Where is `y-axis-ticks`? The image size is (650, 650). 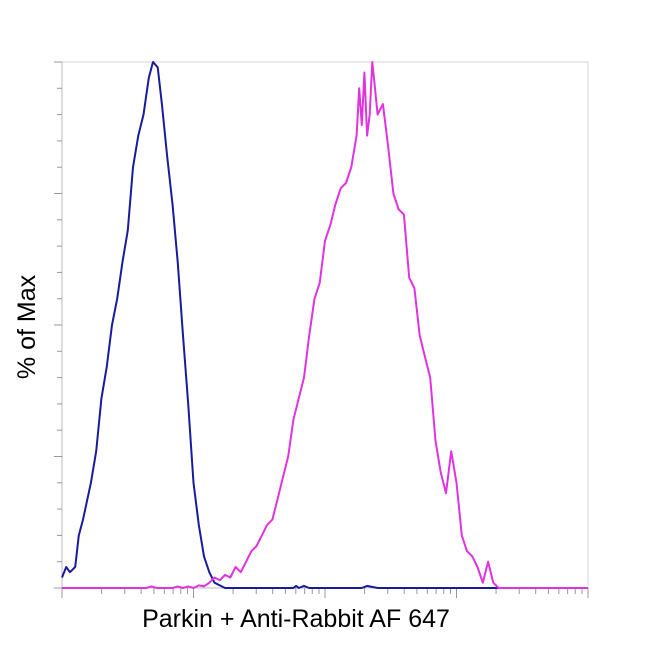
y-axis-ticks is located at coordinates (58, 325).